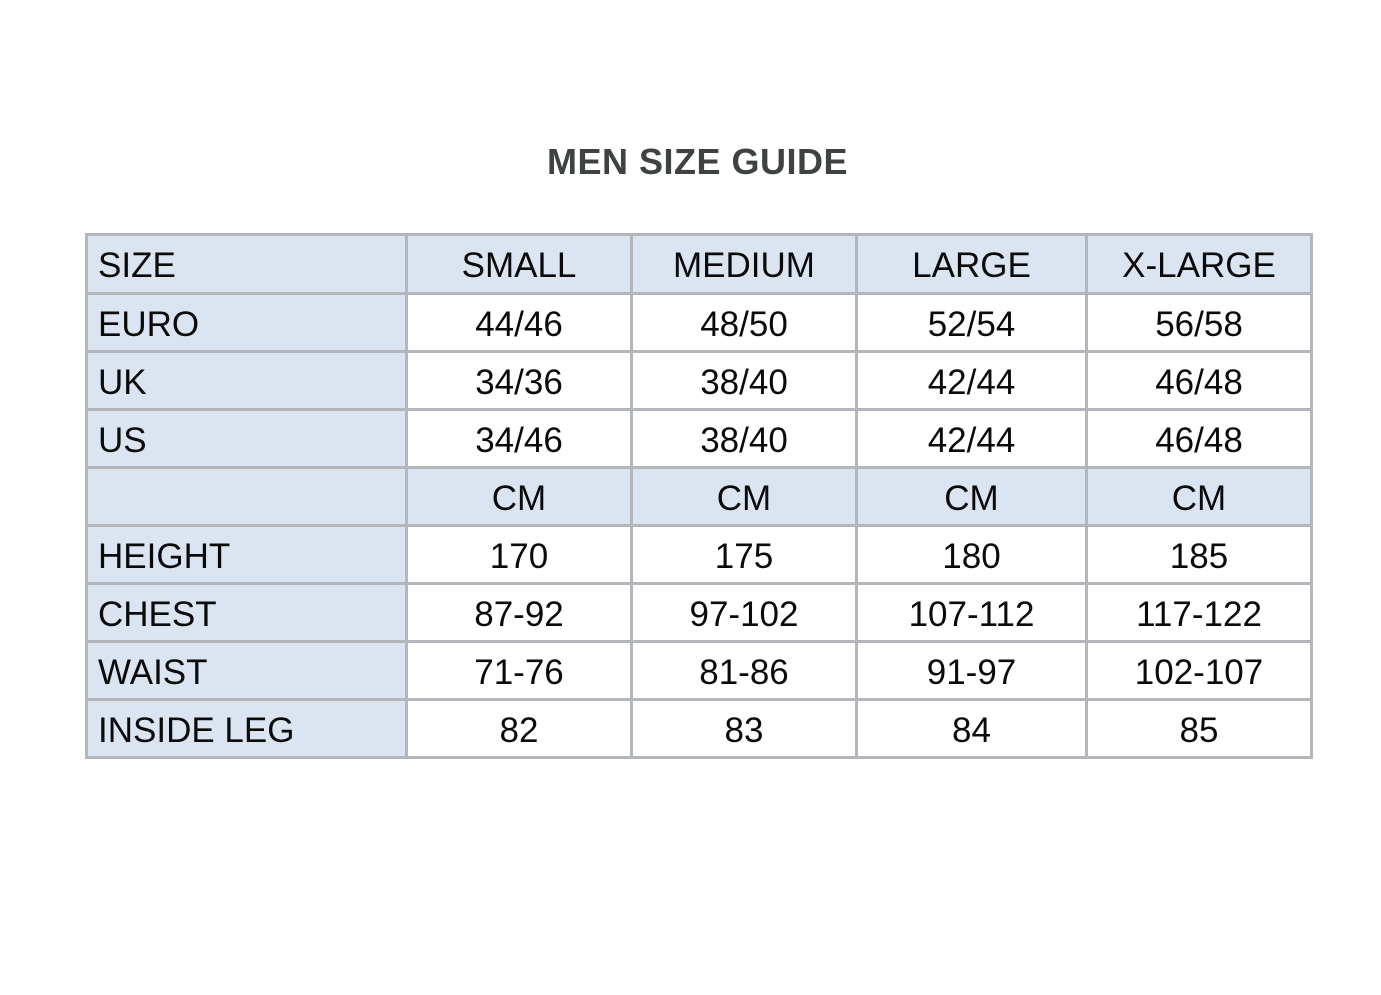 The image size is (1381, 995). What do you see at coordinates (744, 496) in the screenshot?
I see `cm-unit-medium: CM` at bounding box center [744, 496].